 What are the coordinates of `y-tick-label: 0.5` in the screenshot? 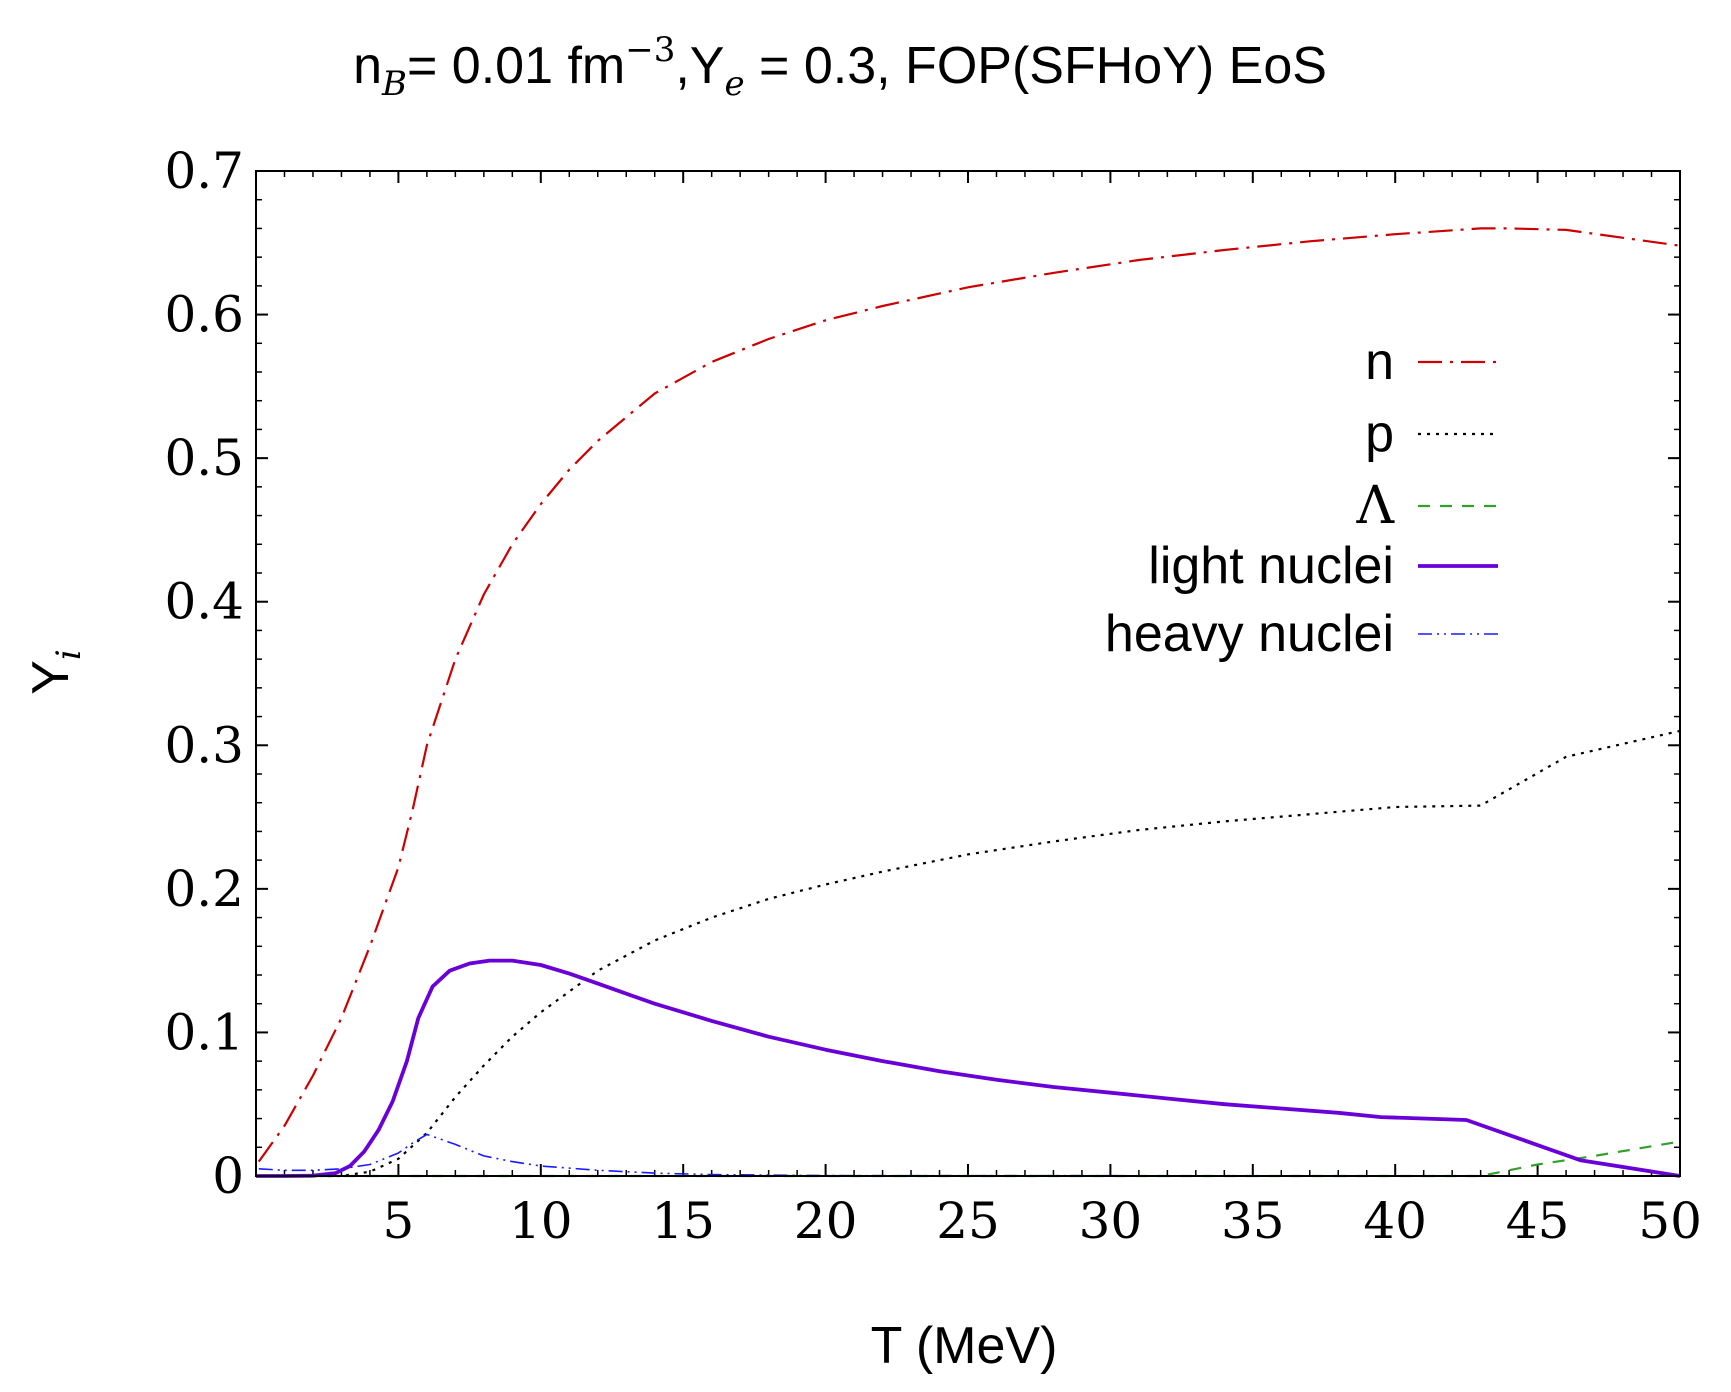 It's located at (204, 458).